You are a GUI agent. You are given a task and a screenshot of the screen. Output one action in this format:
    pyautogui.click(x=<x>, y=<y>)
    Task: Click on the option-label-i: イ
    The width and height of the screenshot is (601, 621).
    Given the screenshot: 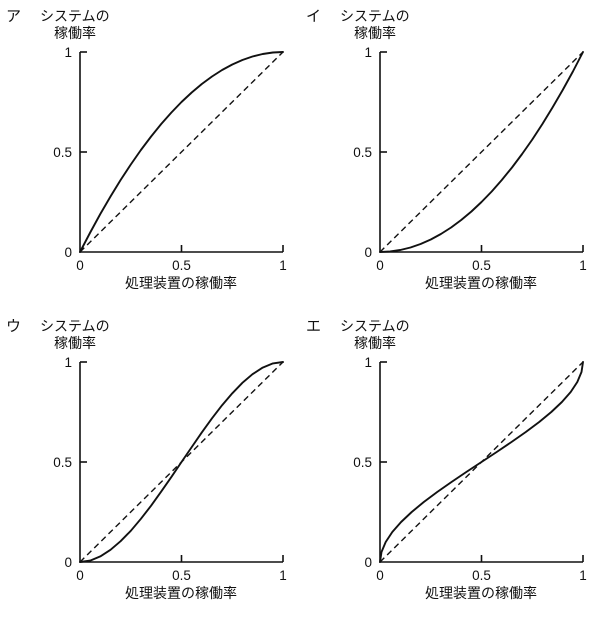 What is the action you would take?
    pyautogui.click(x=313, y=16)
    